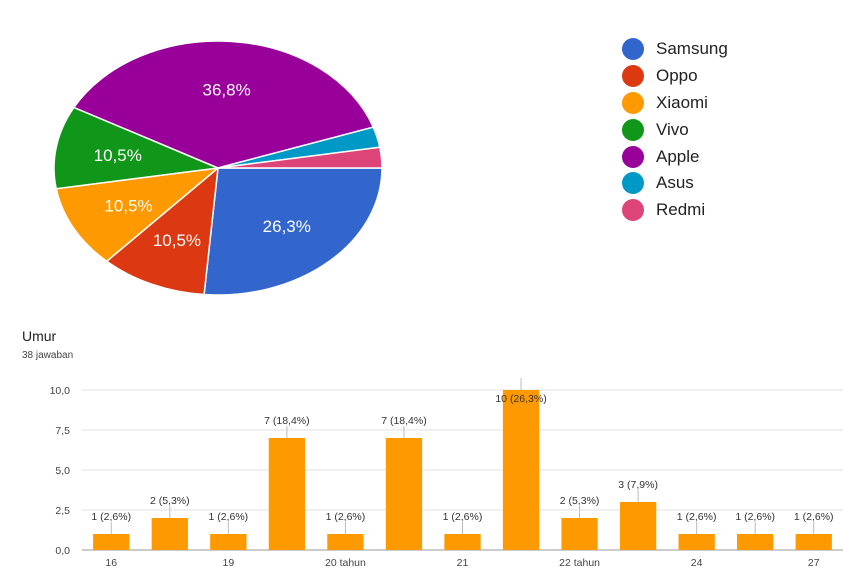  I want to click on pie-slice-vivo, so click(137, 148).